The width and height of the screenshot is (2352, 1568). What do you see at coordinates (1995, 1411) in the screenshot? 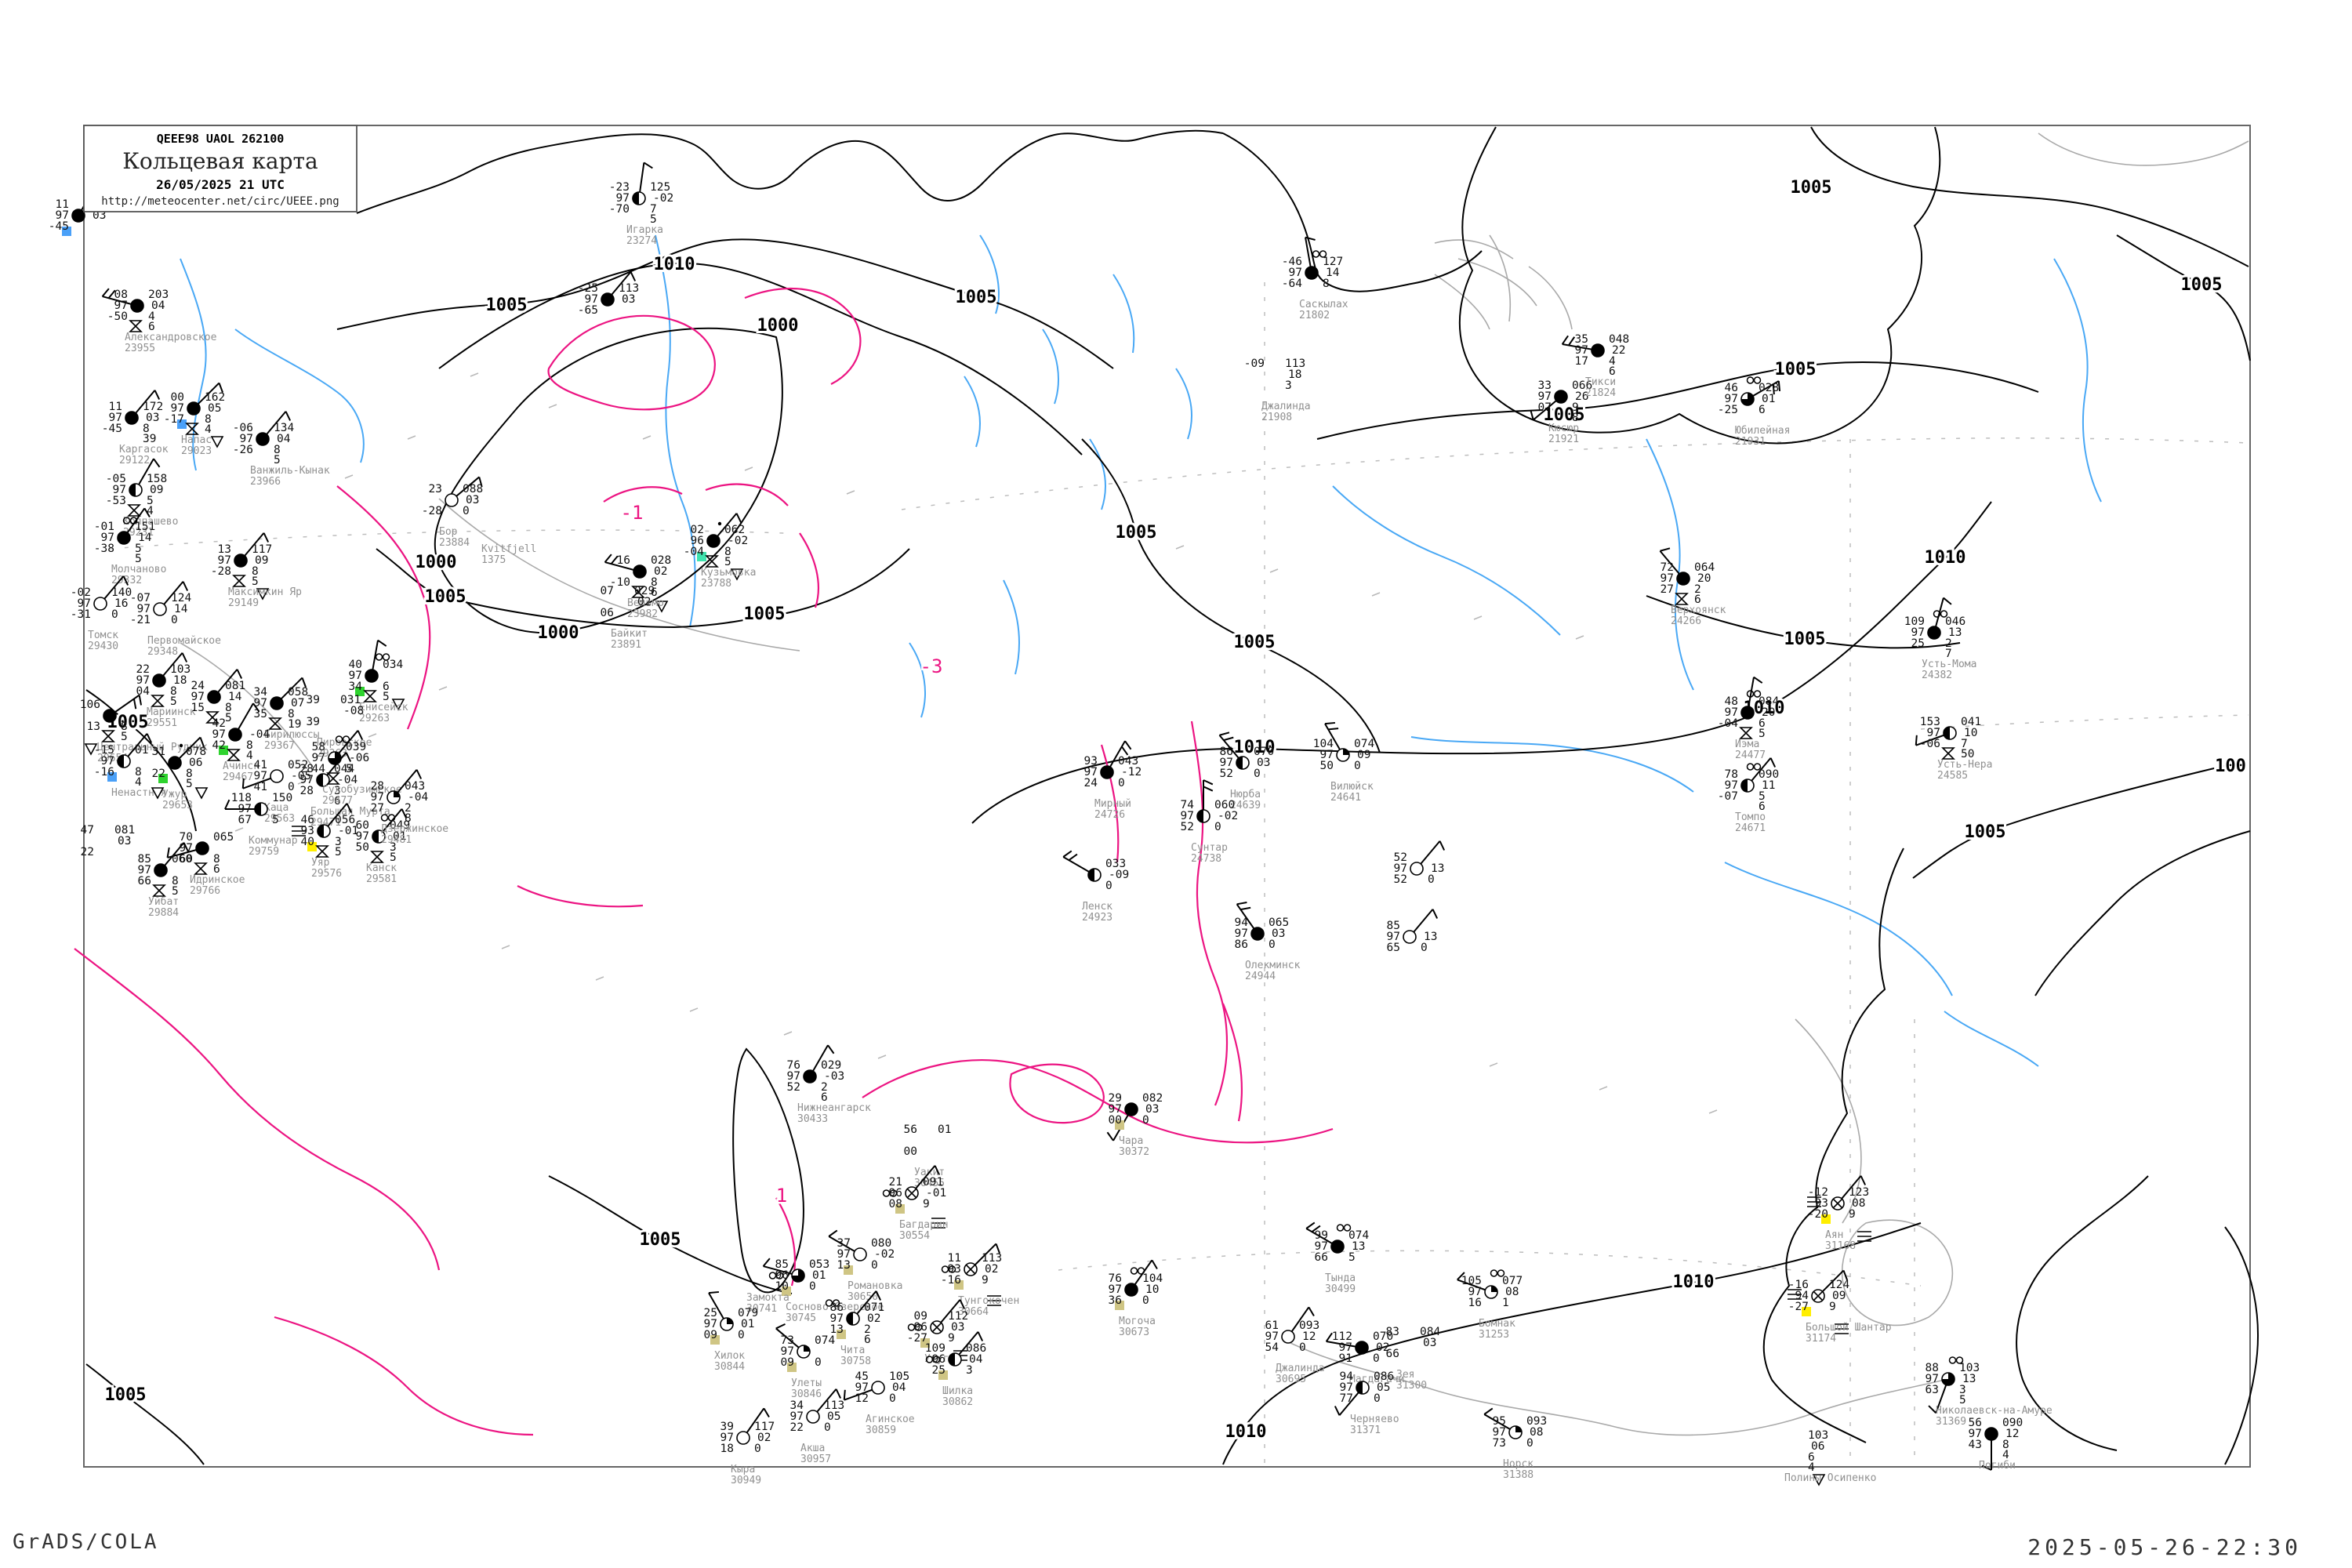
I see `station-name: Николаевск-на-Амуре` at bounding box center [1995, 1411].